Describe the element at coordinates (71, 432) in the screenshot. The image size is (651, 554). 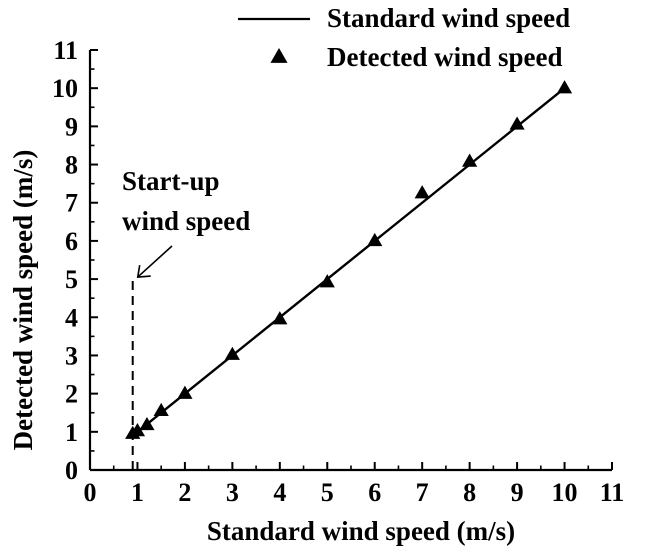
I see `y-tick-label: 1` at that location.